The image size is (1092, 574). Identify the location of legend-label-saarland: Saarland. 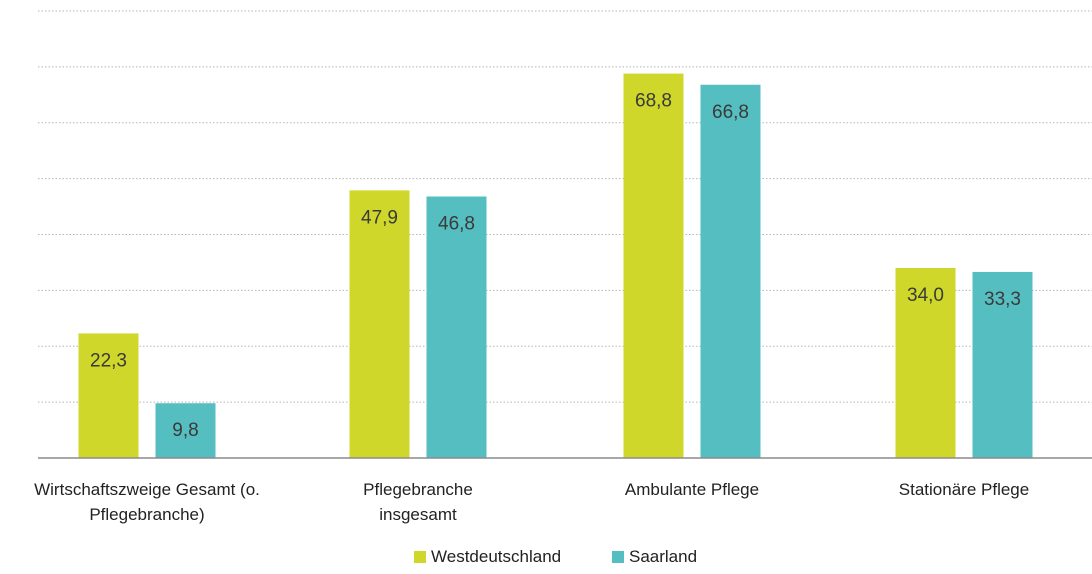
(663, 556).